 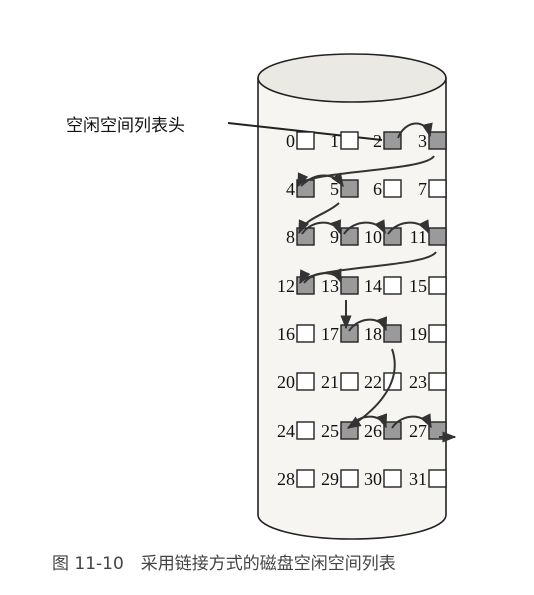 I want to click on block-number: 1, so click(x=334, y=141).